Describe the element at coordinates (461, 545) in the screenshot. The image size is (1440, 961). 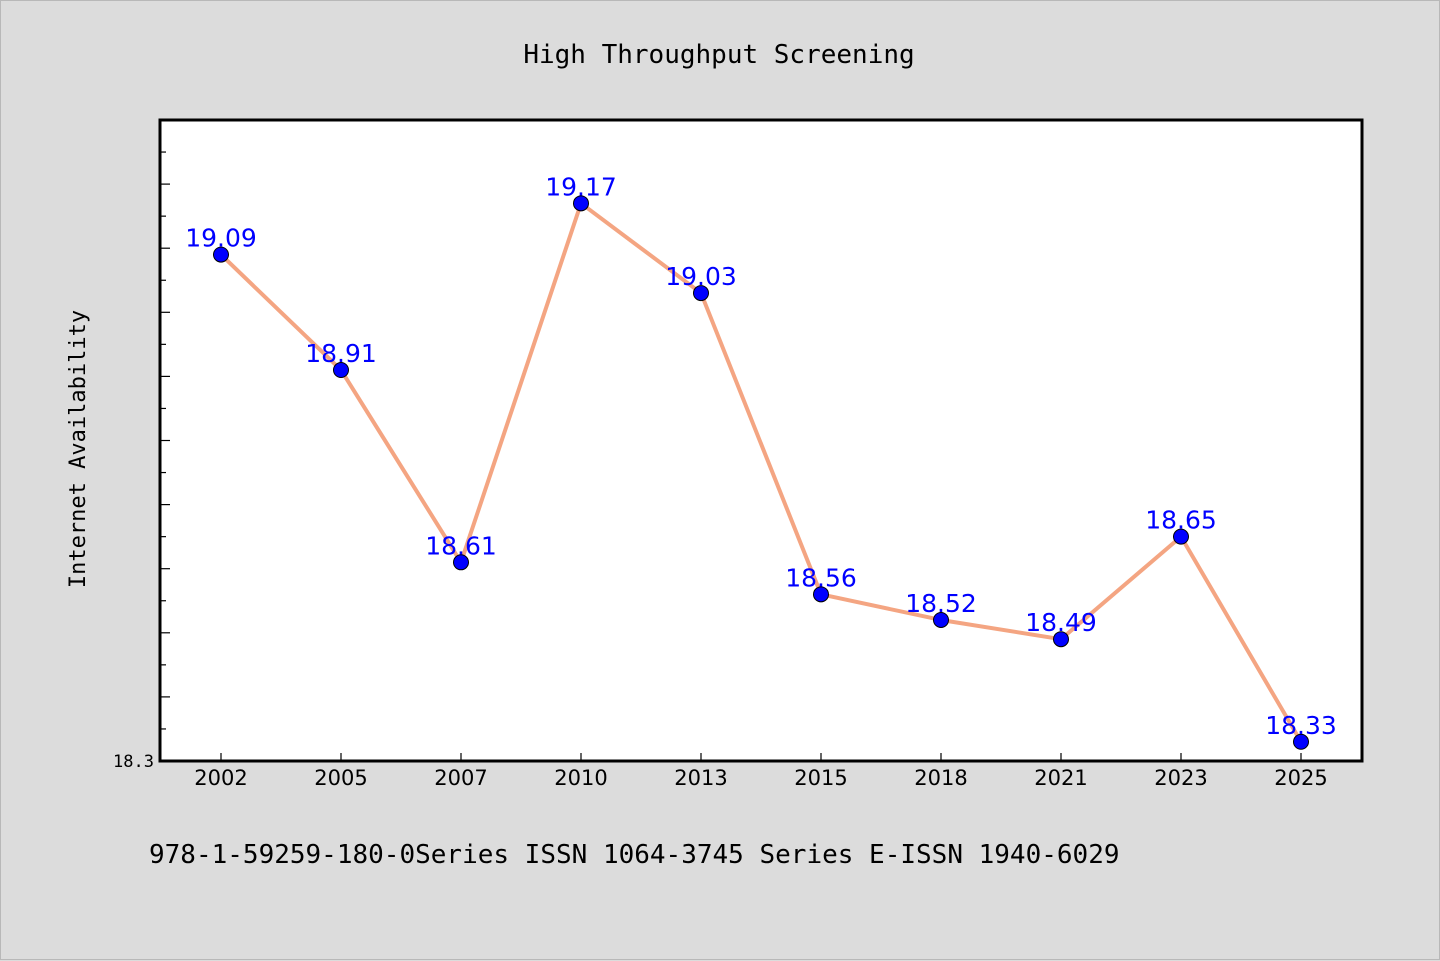
I see `data-label: 18.61` at that location.